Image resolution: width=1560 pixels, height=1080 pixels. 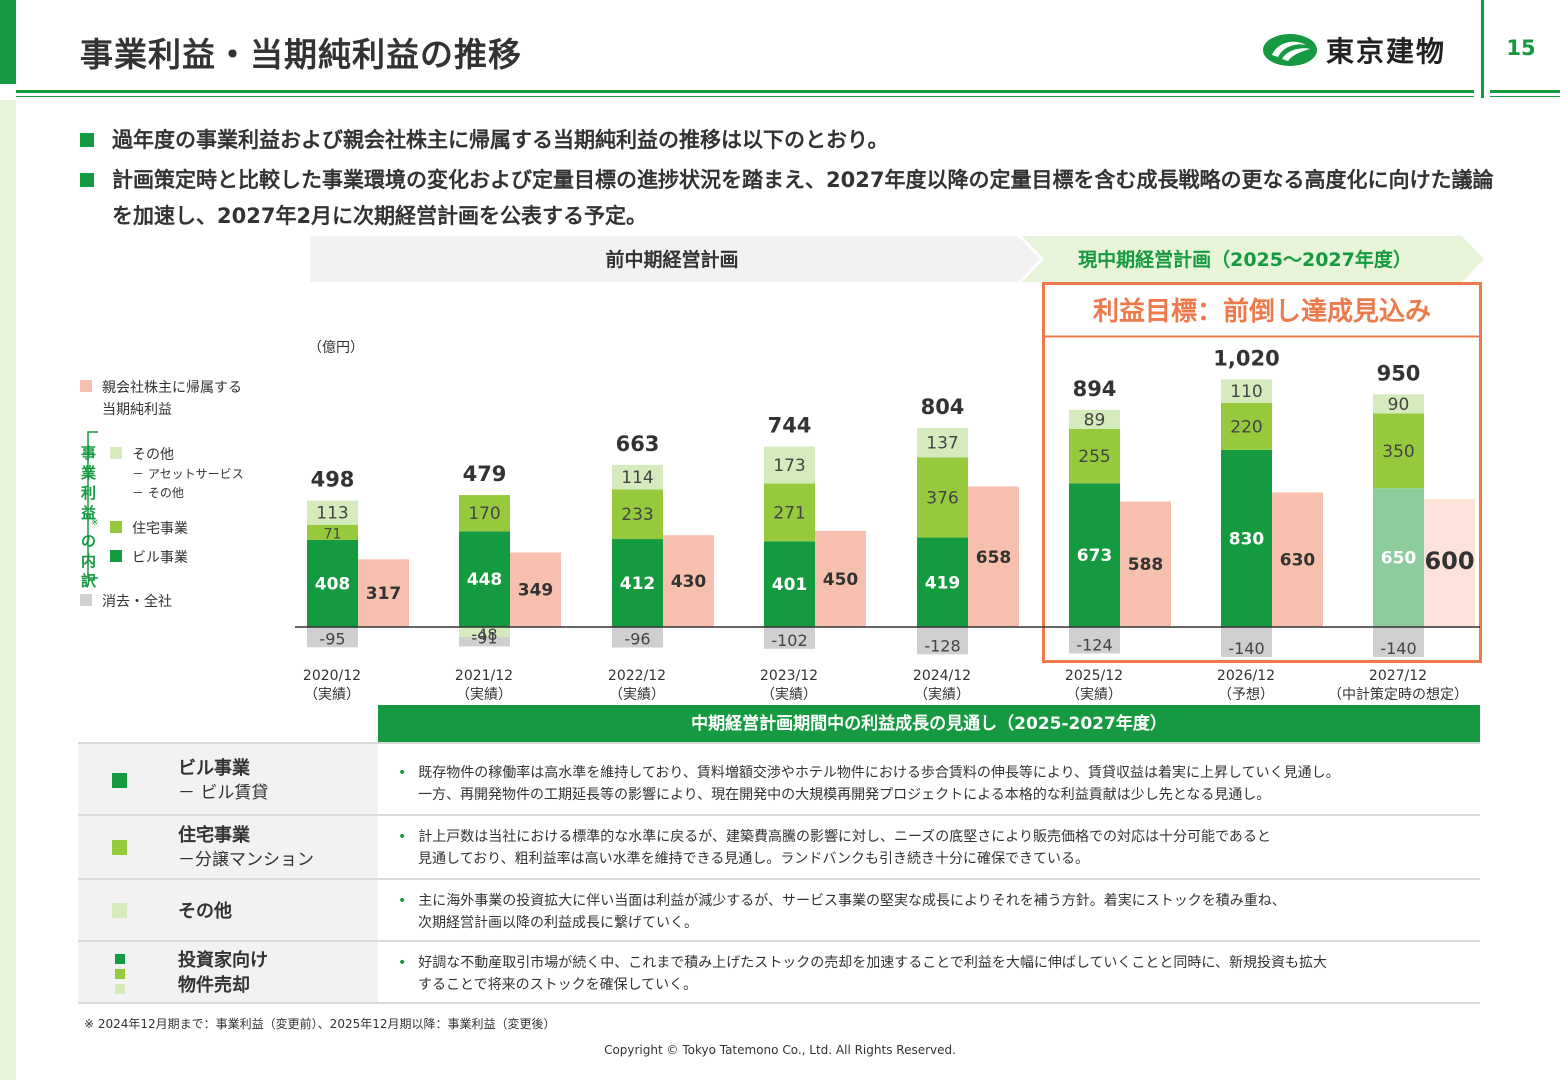 What do you see at coordinates (929, 723) in the screenshot?
I see `outlook-header-bar` at bounding box center [929, 723].